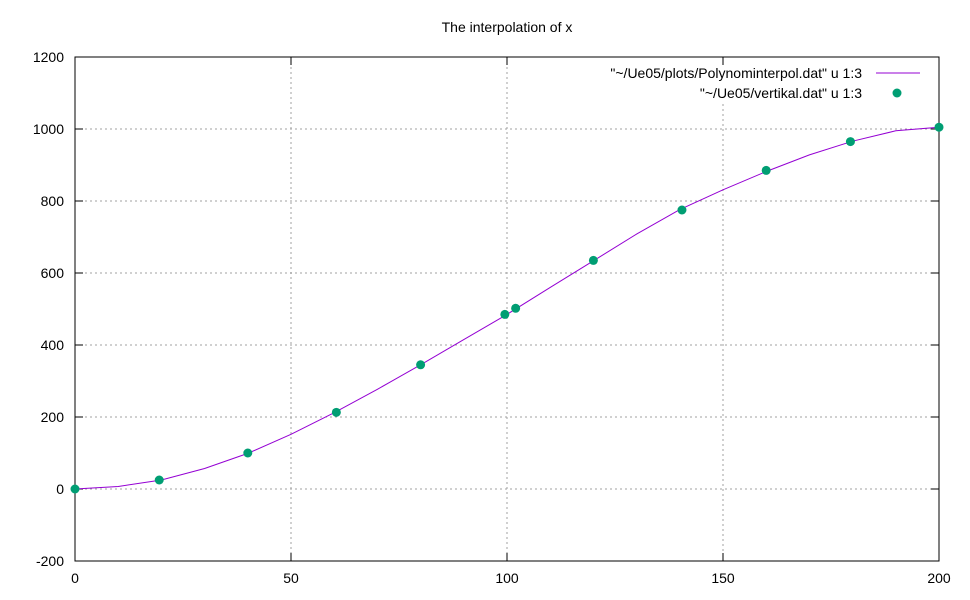  I want to click on x-tick-label: 100, so click(507, 578).